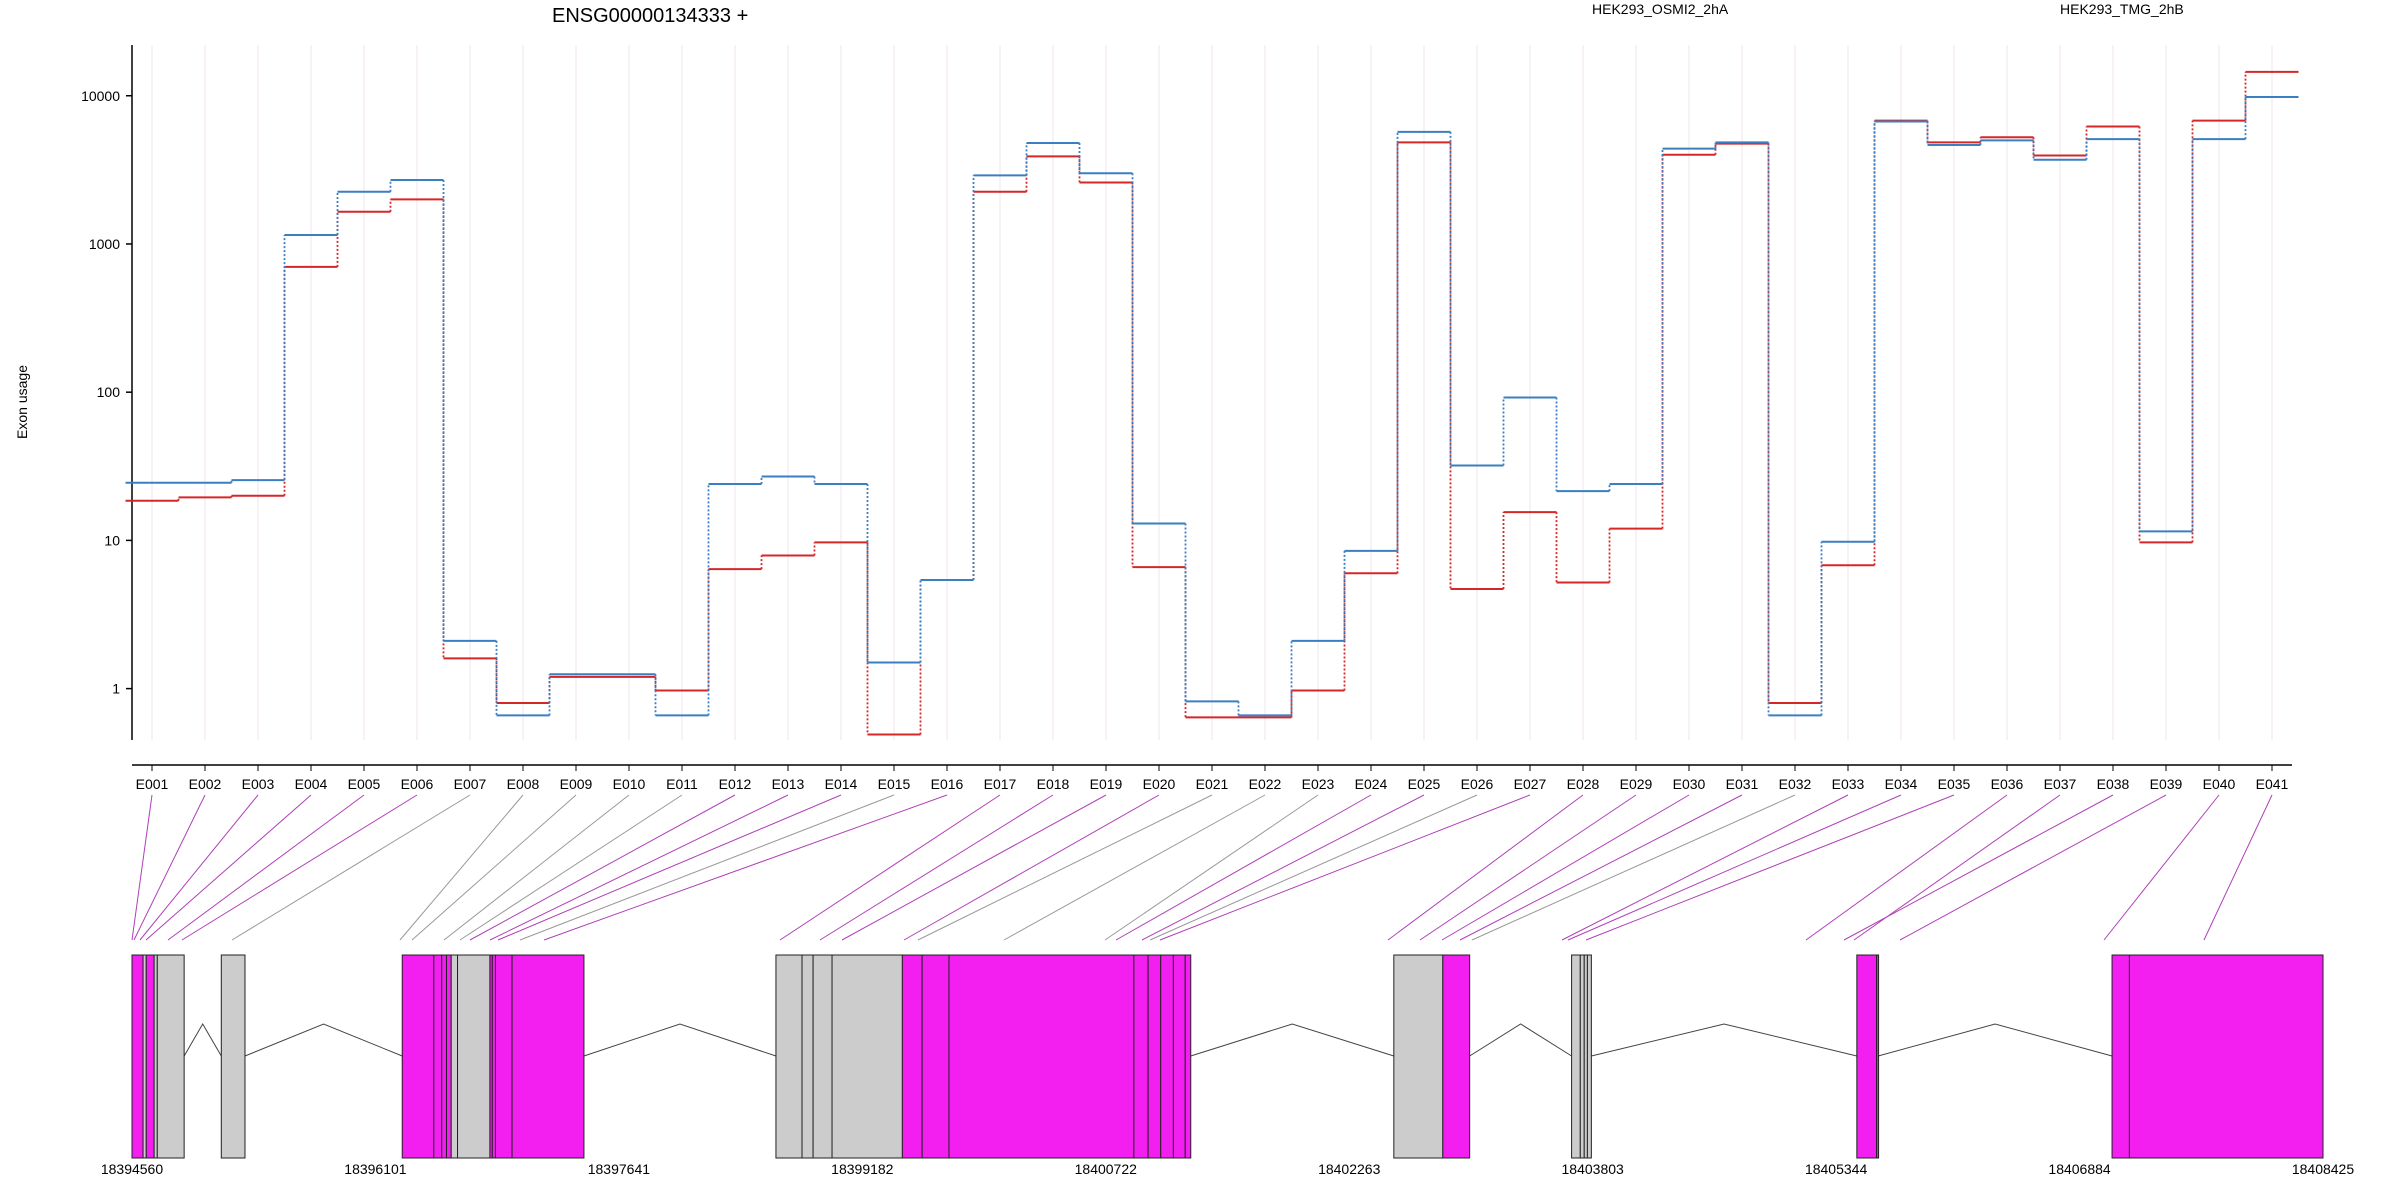 The image size is (2400, 1200). What do you see at coordinates (104, 244) in the screenshot?
I see `y-tick-label: 1000` at bounding box center [104, 244].